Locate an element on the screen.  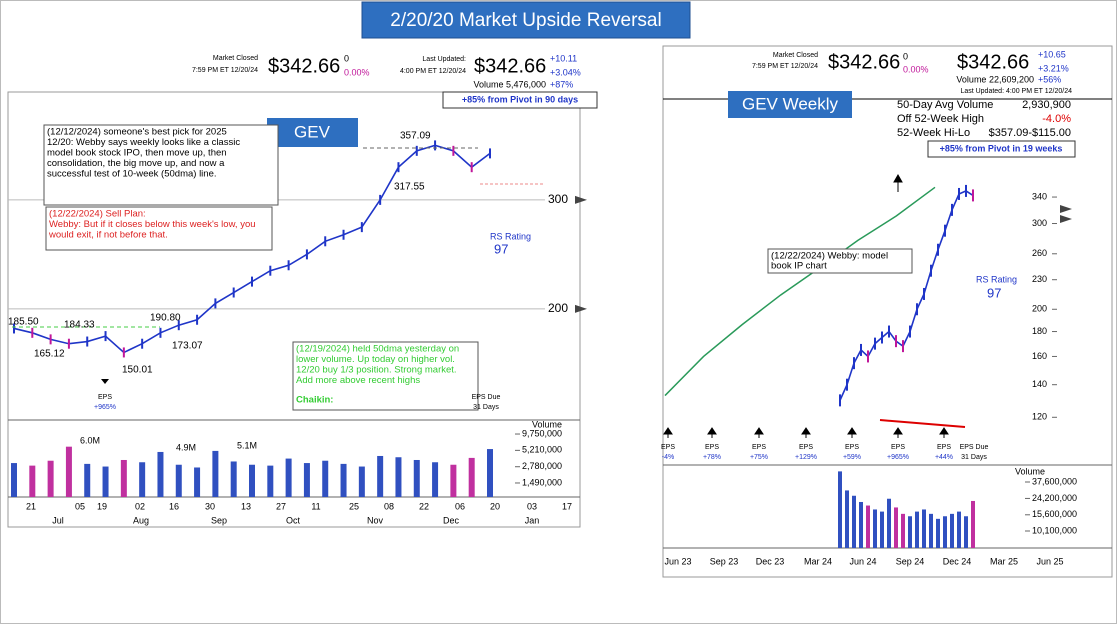
title-box is located at coordinates (526, 20).